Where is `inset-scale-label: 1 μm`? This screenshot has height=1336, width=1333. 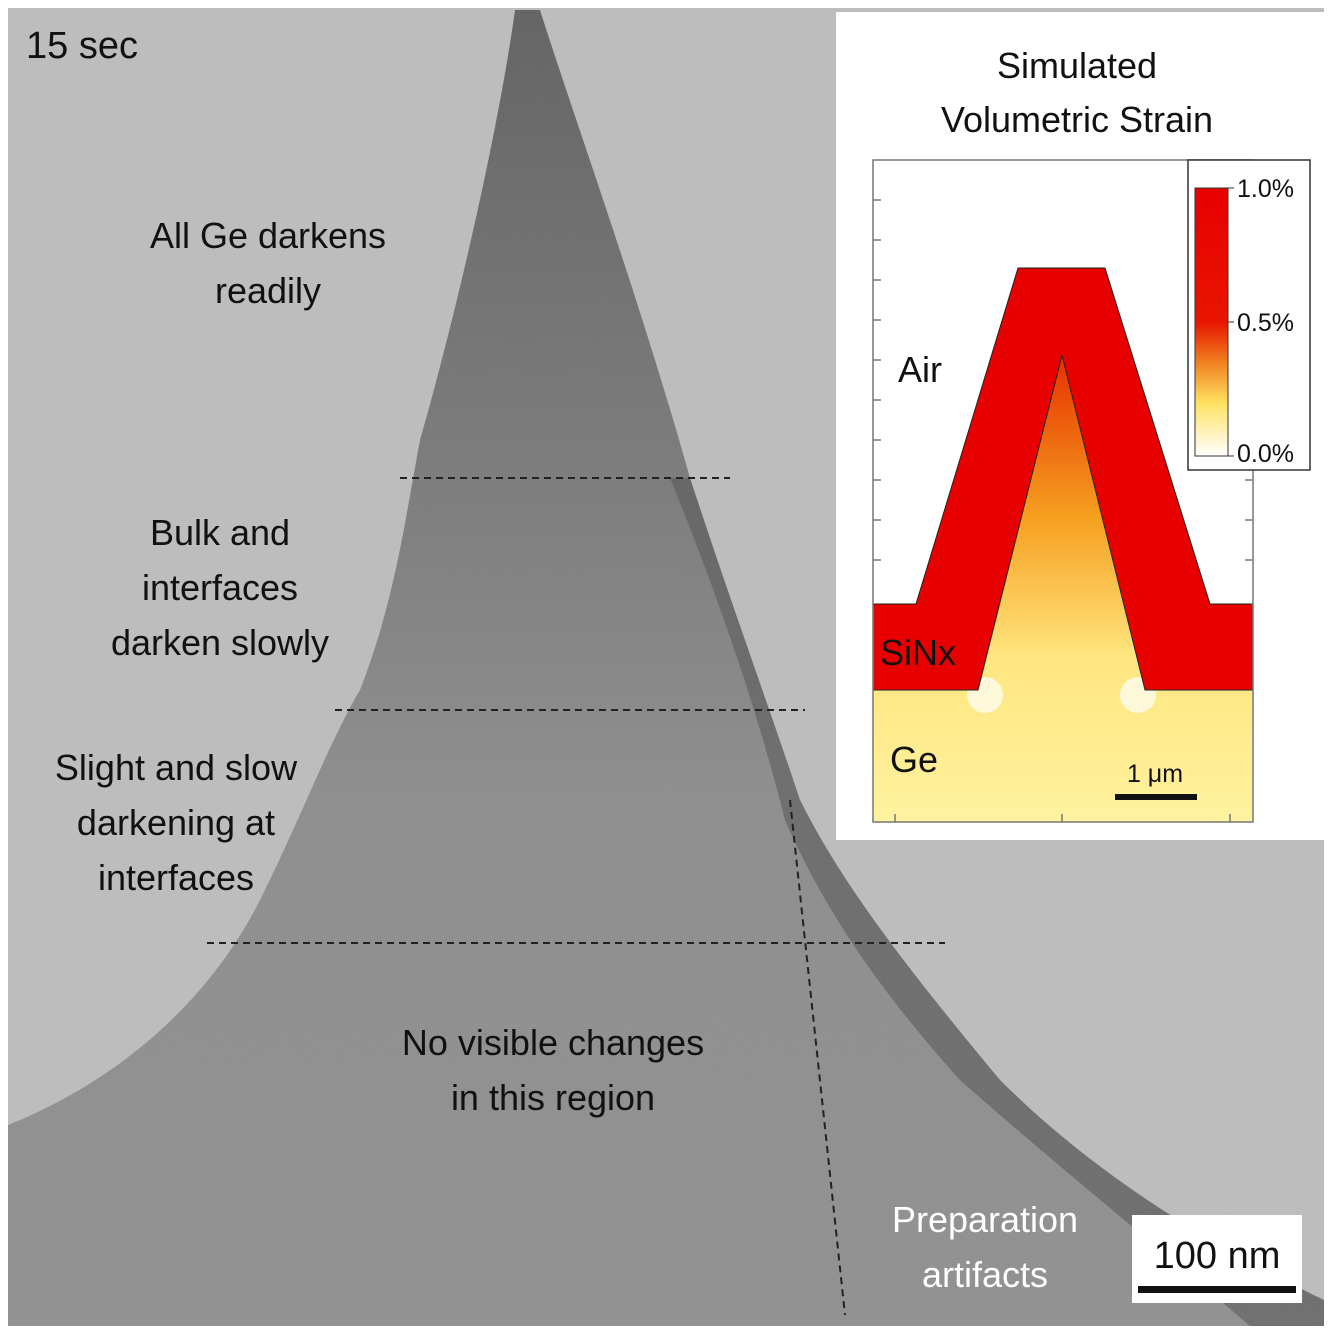 inset-scale-label: 1 μm is located at coordinates (1155, 774).